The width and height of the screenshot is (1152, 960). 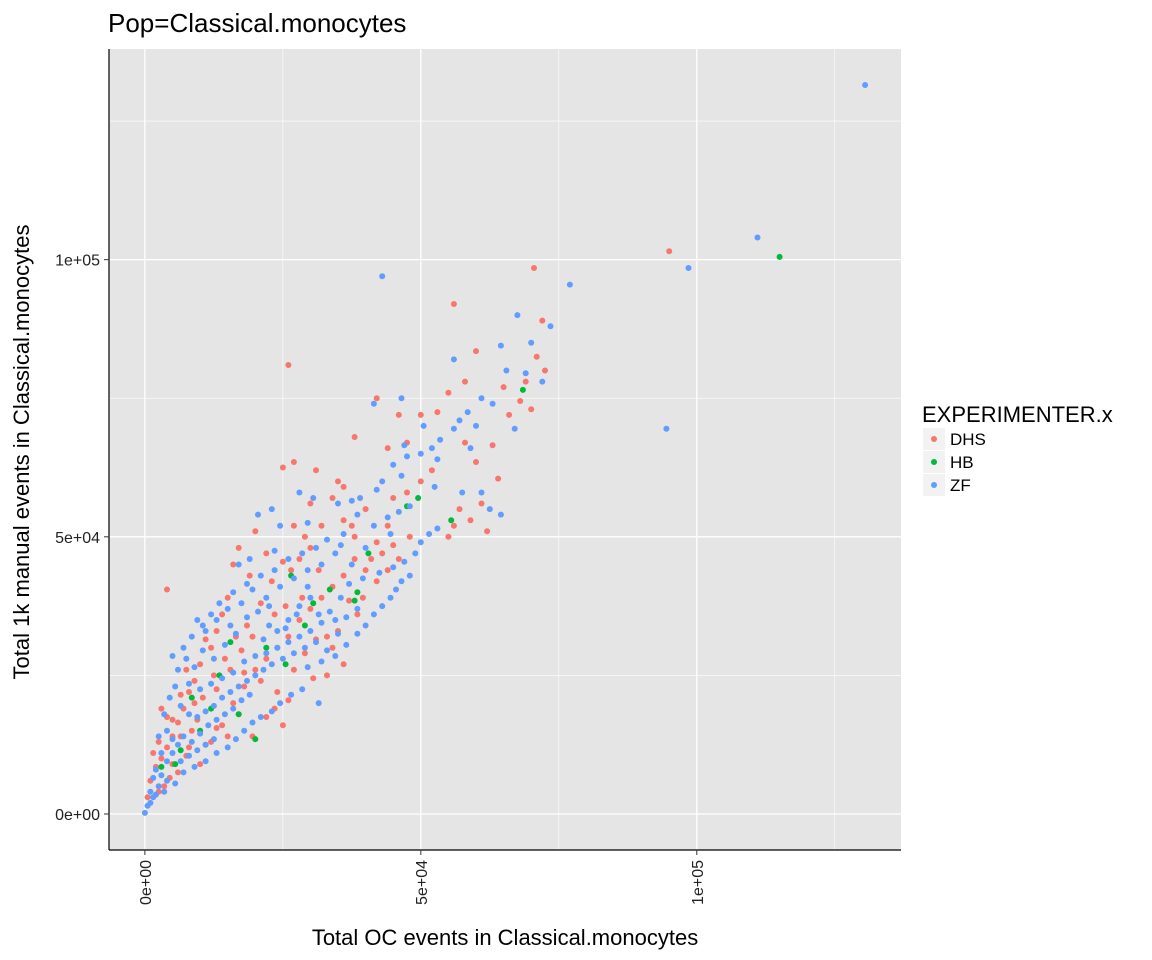 What do you see at coordinates (934, 485) in the screenshot?
I see `legend-marker-zf` at bounding box center [934, 485].